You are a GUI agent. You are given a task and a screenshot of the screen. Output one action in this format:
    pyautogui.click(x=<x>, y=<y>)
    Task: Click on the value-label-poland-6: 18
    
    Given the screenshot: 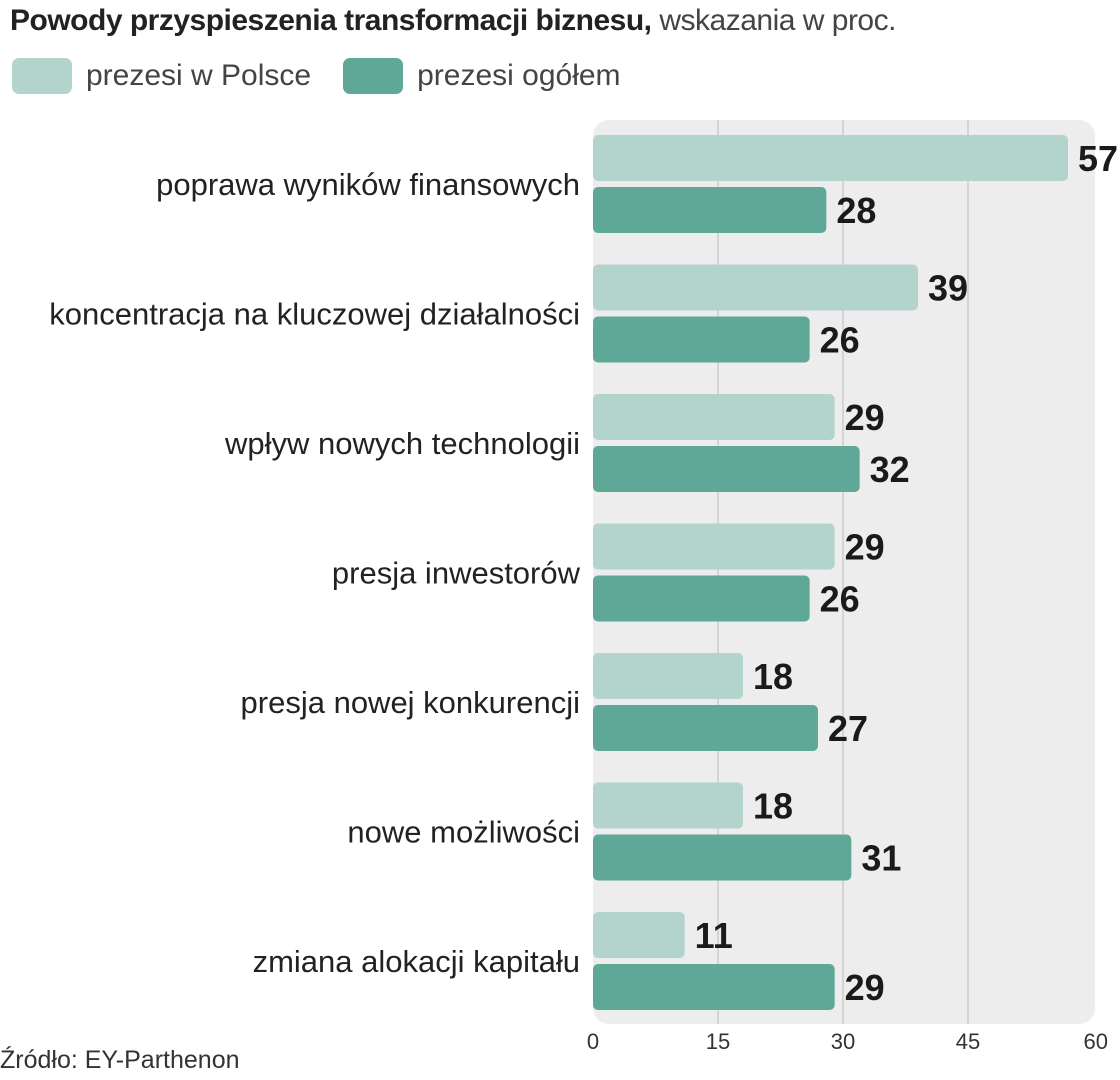 What is the action you would take?
    pyautogui.click(x=773, y=806)
    